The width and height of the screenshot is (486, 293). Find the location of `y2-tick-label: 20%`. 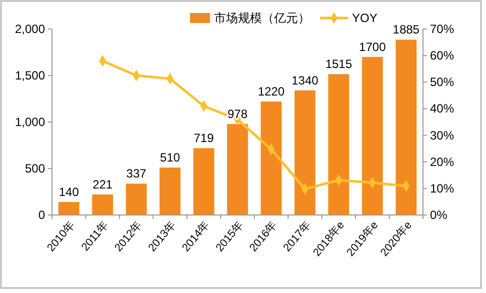

y2-tick-label: 20% is located at coordinates (442, 161).